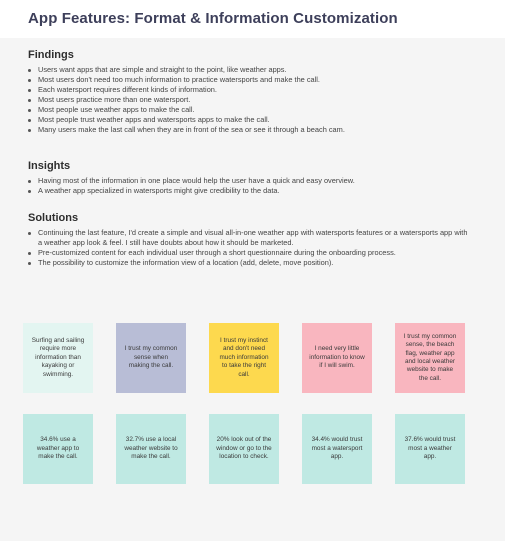 This screenshot has width=505, height=541. I want to click on findings-heading: Findings, so click(51, 55).